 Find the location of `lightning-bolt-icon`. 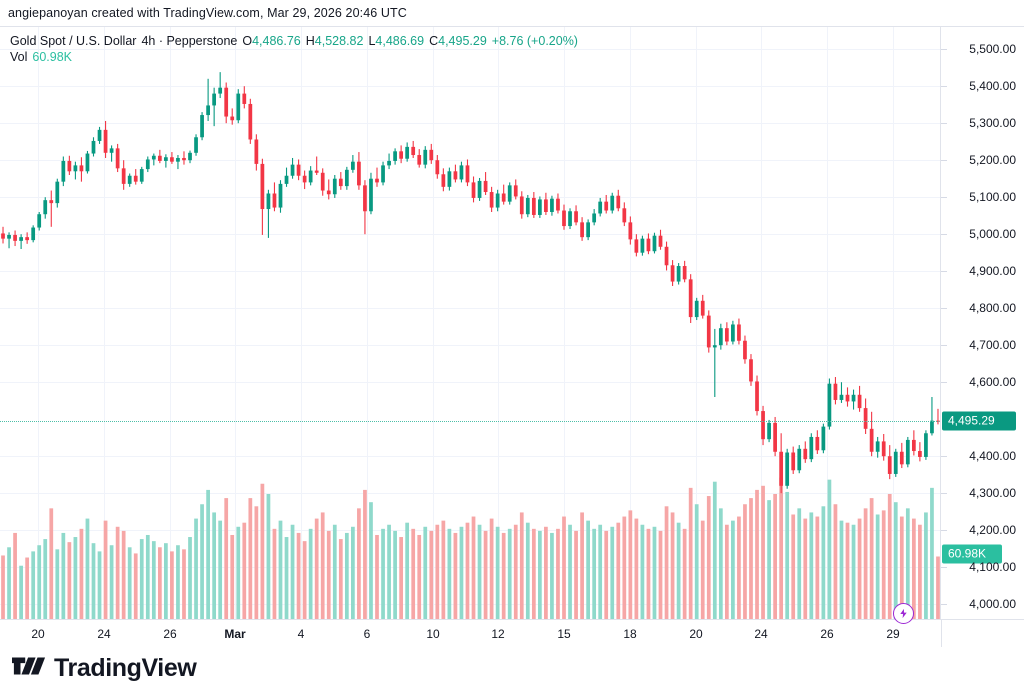

lightning-bolt-icon is located at coordinates (903, 613).